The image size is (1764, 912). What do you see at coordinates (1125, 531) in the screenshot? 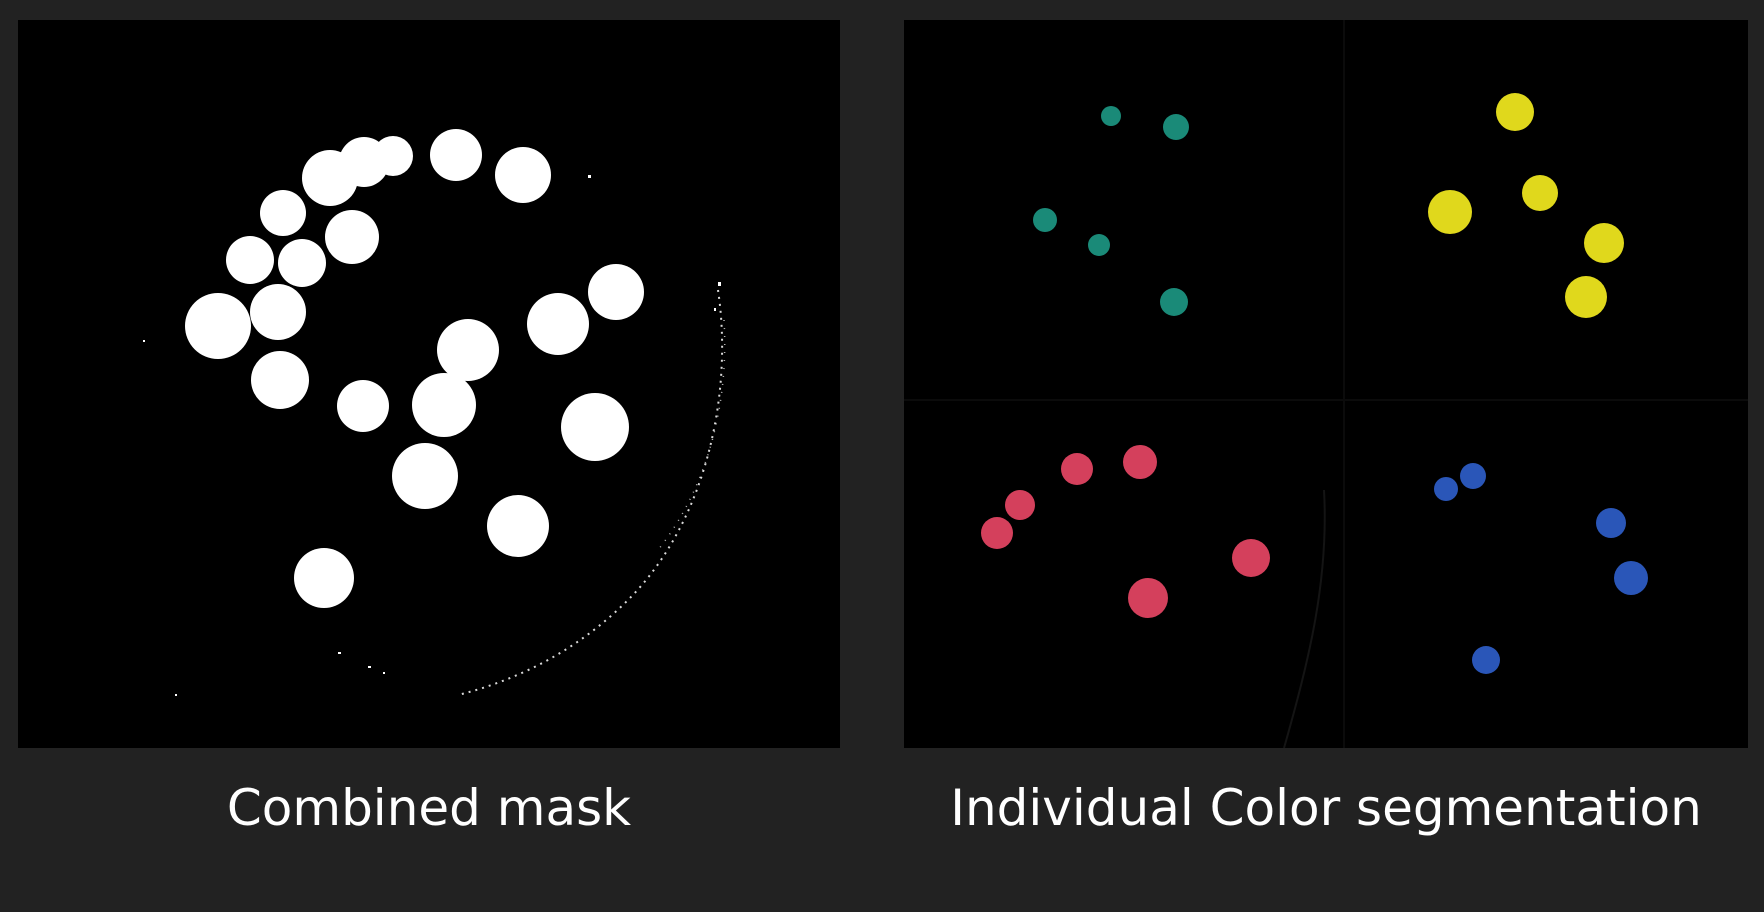
I see `red-blobs` at bounding box center [1125, 531].